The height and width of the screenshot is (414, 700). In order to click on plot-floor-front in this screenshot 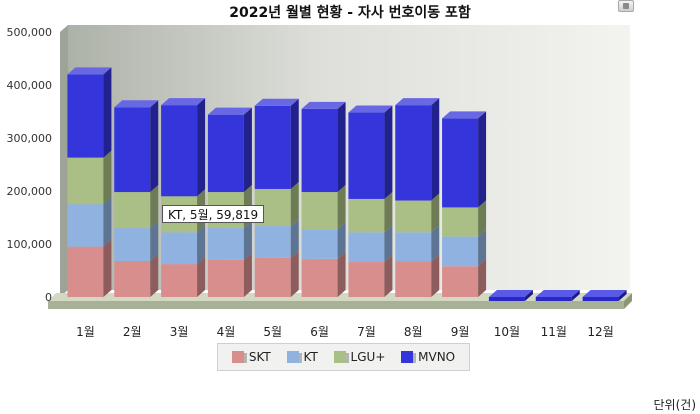, I will do `click(336, 305)`.